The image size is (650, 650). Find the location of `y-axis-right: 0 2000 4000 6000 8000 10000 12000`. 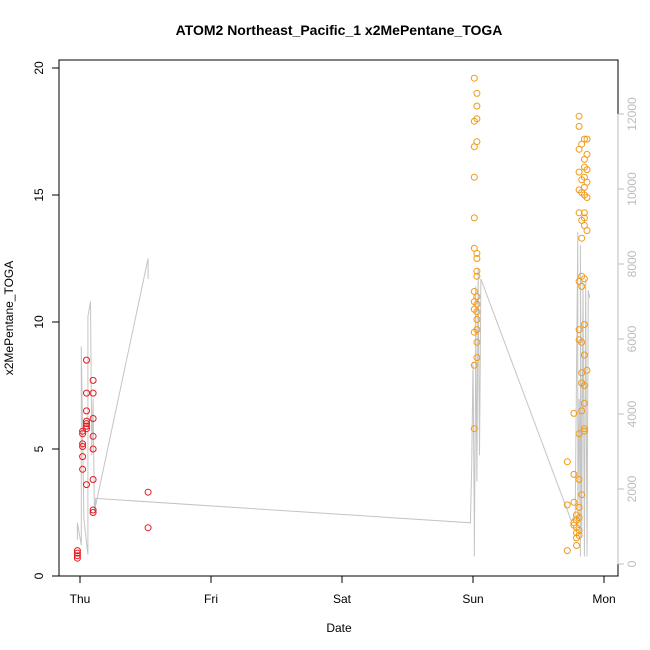

y-axis-right: 0 2000 4000 6000 8000 10000 12000 is located at coordinates (628, 332).